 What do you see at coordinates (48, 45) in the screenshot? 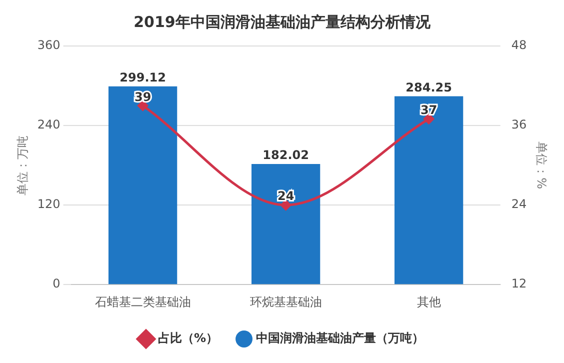
I see `y-tick-label: 360` at bounding box center [48, 45].